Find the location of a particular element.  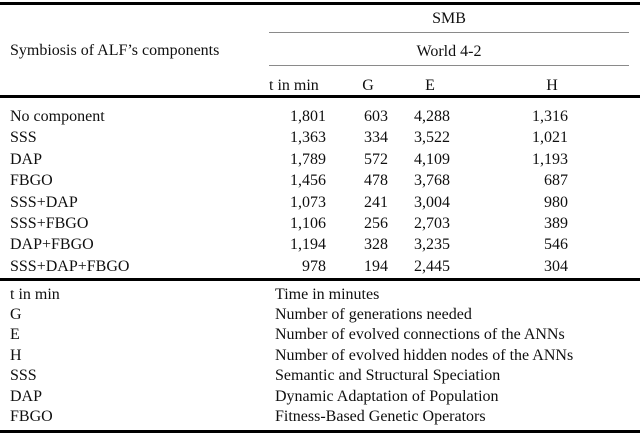

cell-e: 4,109 is located at coordinates (432, 159).